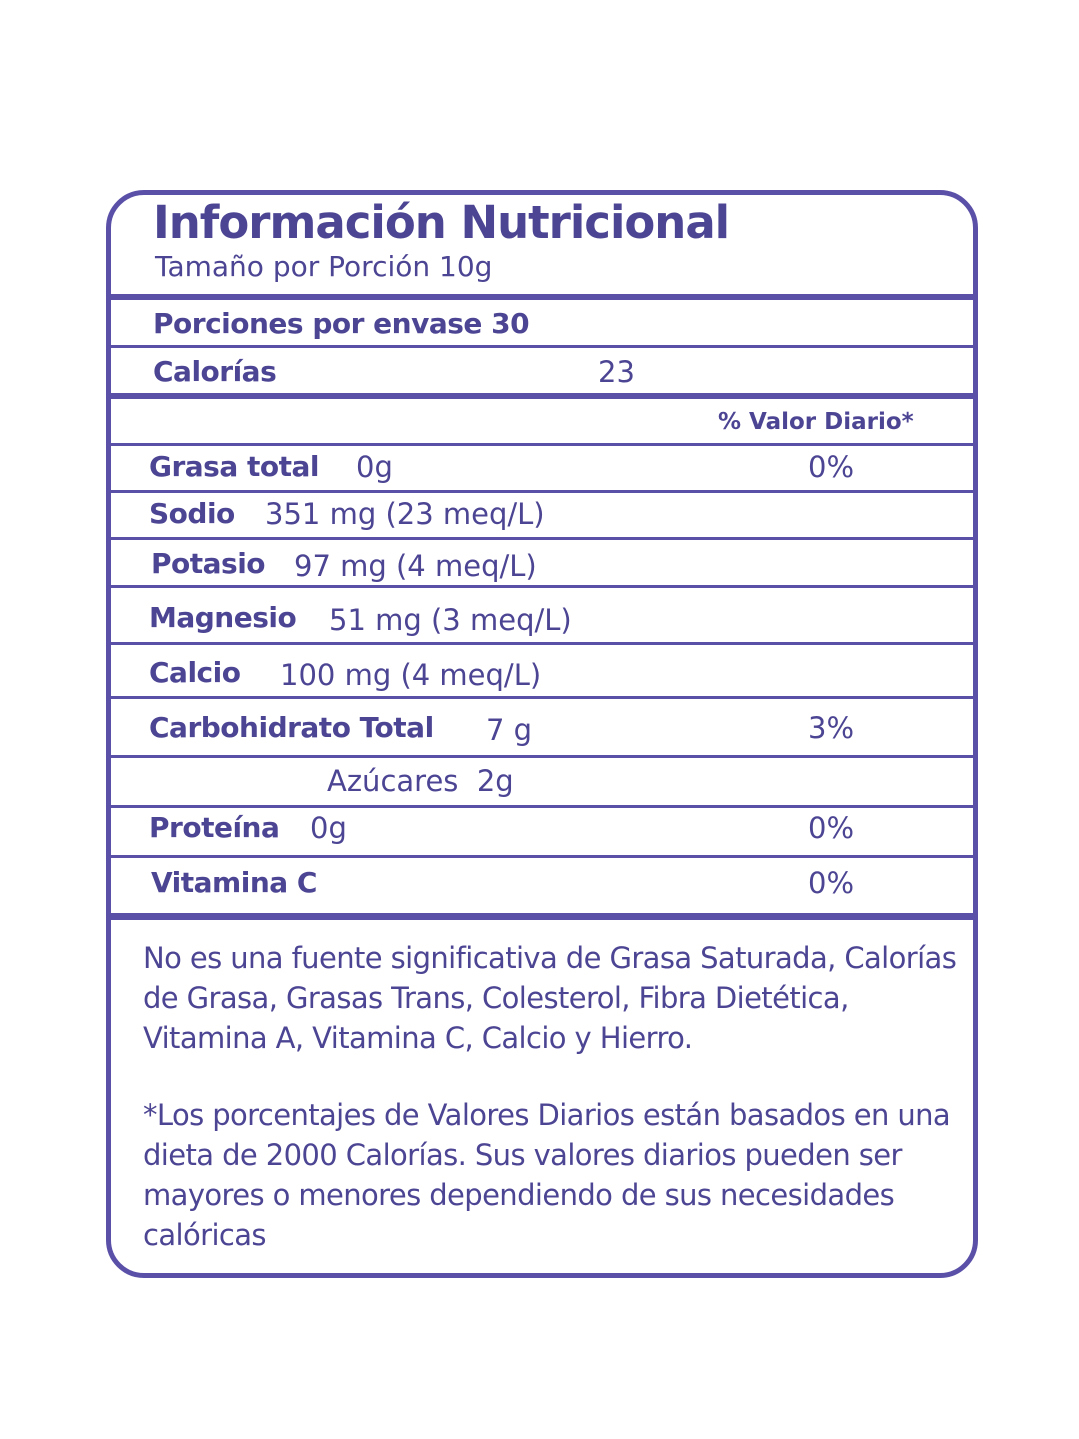 Image resolution: width=1079 pixels, height=1439 pixels. Describe the element at coordinates (616, 372) in the screenshot. I see `calories-value: 23` at that location.